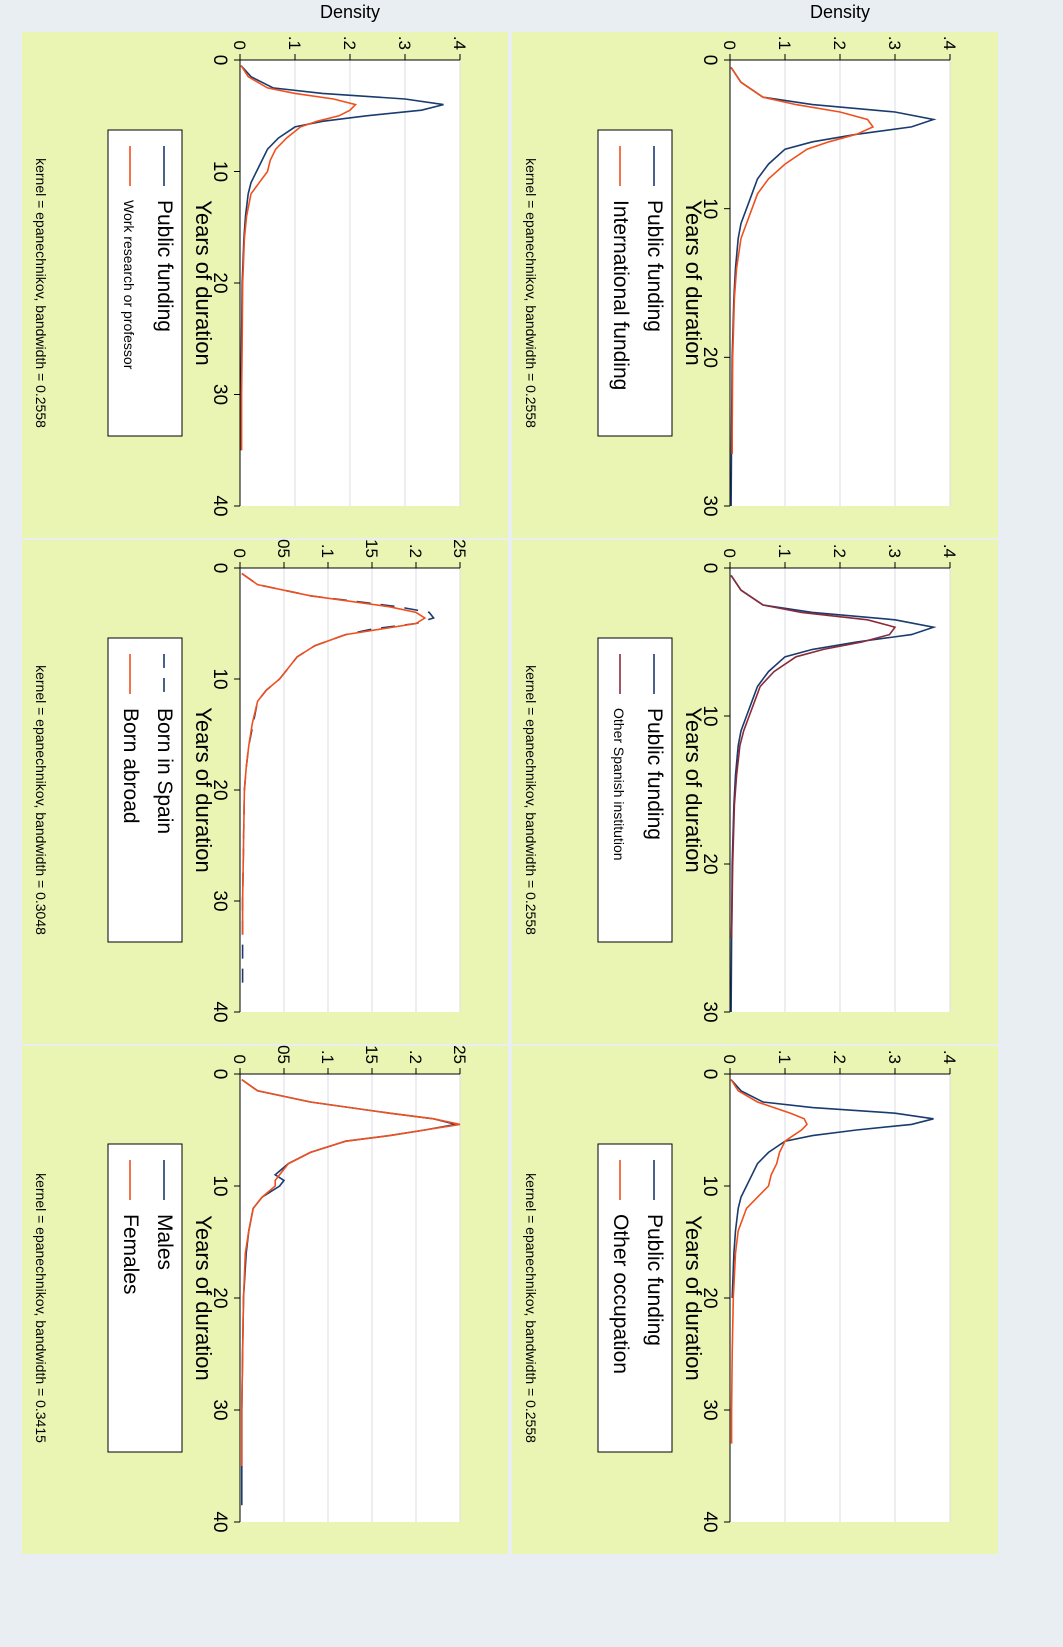 This screenshot has width=1063, height=1647. Describe the element at coordinates (620, 1294) in the screenshot. I see `legend-label: Other occupation` at that location.